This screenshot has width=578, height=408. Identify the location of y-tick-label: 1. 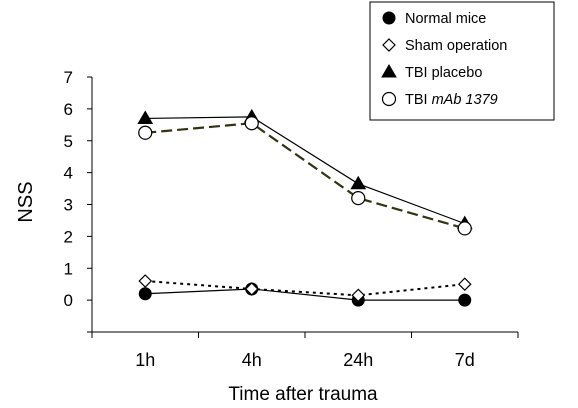
(68, 268).